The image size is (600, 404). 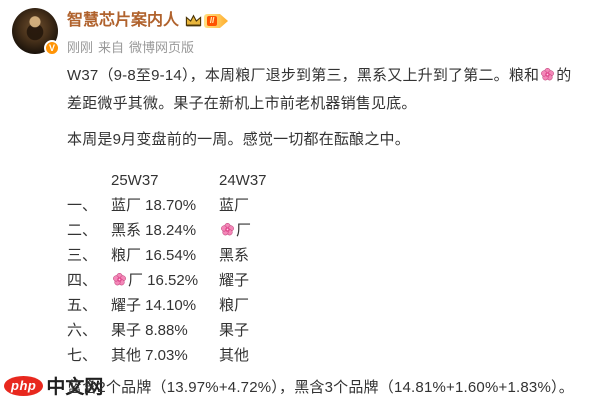 I want to click on post-header: V 智慧芯片案内人 II 刚刚 来自 微博网页版, so click(x=297, y=32).